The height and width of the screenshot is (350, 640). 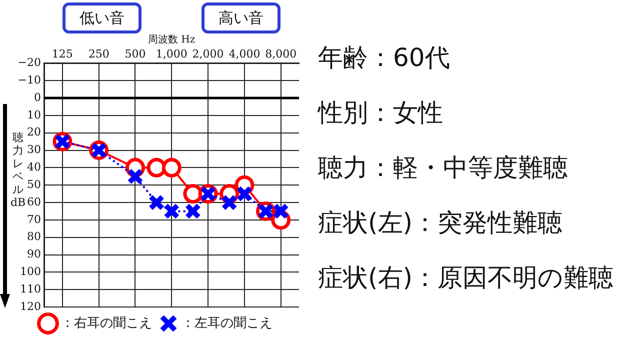 What do you see at coordinates (18, 170) in the screenshot?
I see `y-axis-title: 聴力レベル dB` at bounding box center [18, 170].